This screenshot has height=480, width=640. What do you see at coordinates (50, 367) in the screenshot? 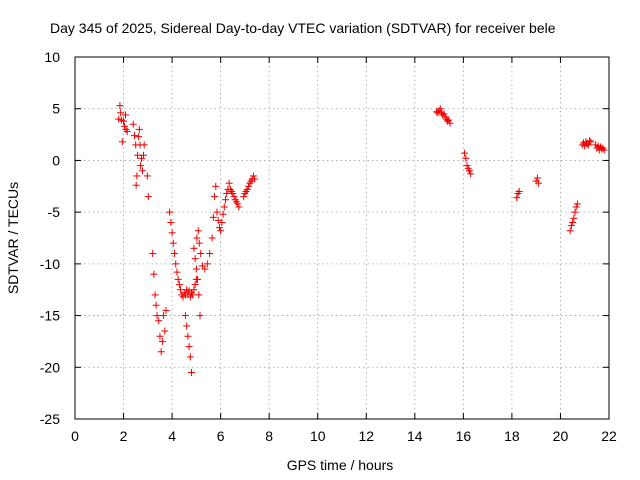
I see `y-tick-label: -20` at bounding box center [50, 367].